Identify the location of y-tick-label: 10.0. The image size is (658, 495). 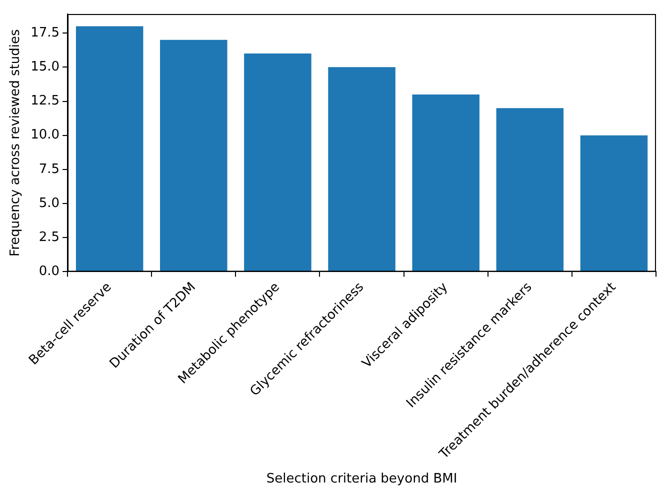
(45, 135).